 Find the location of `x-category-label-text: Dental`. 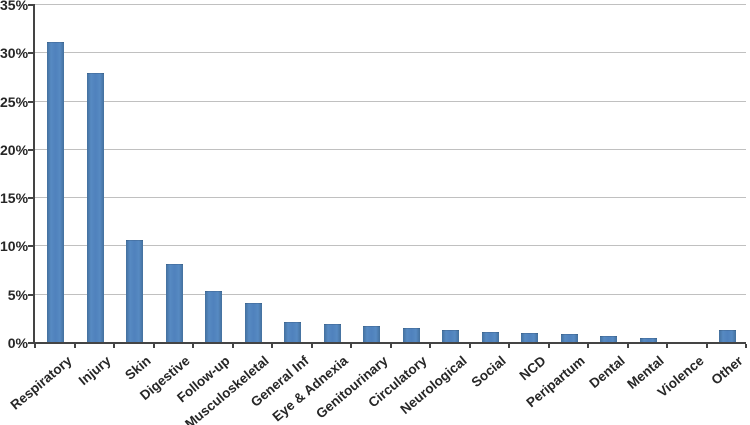

x-category-label-text: Dental is located at coordinates (607, 372).